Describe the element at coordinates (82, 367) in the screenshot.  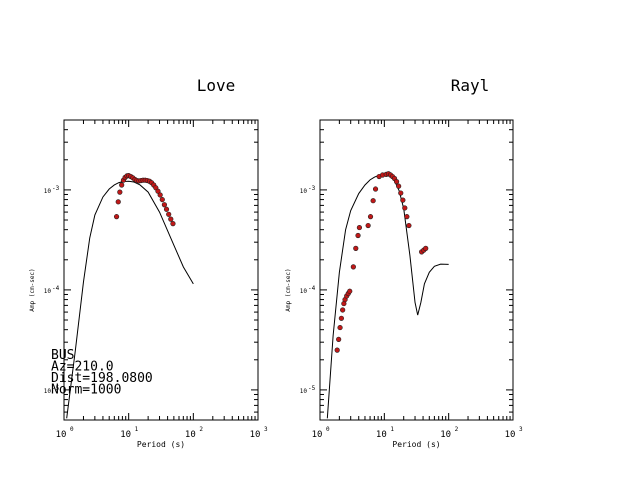
I see `station-info-line: Az=210.0` at that location.